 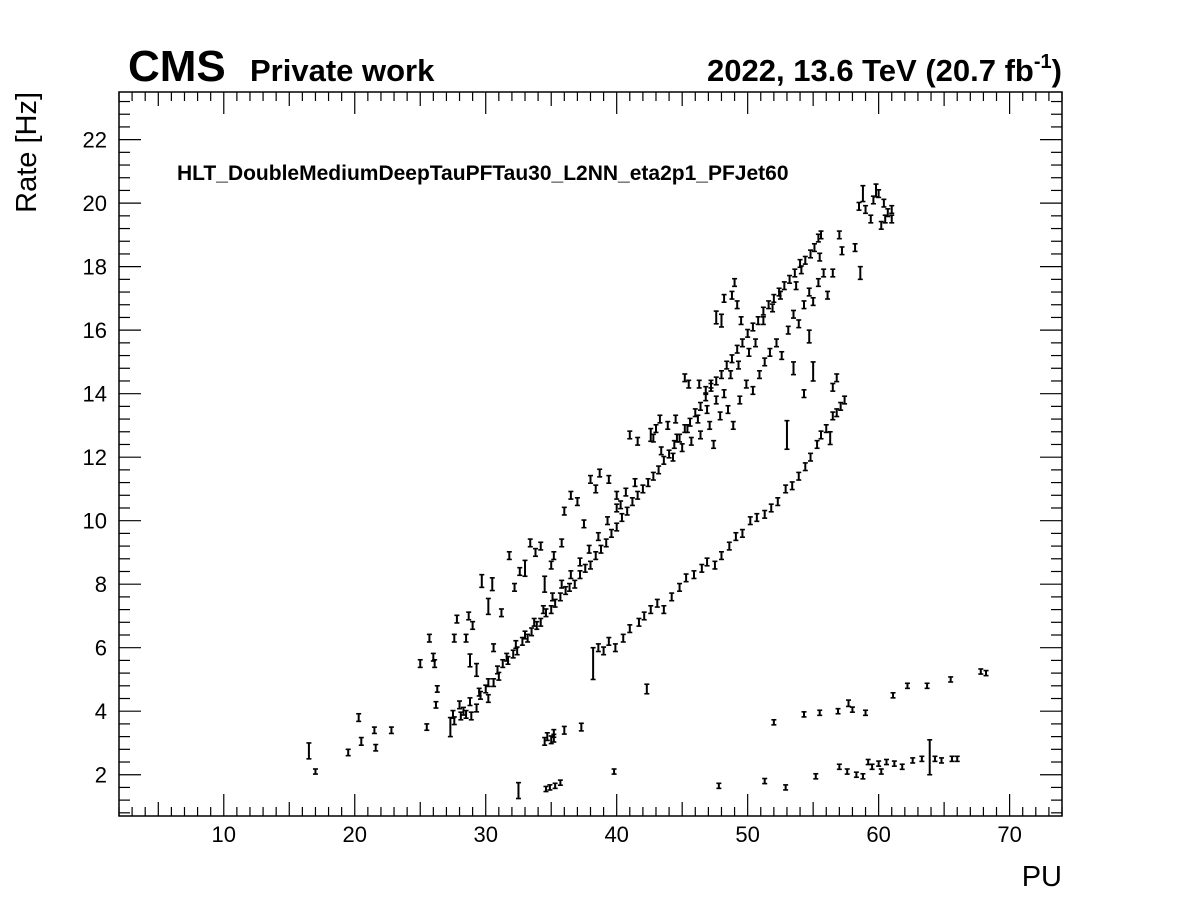 What do you see at coordinates (878, 834) in the screenshot?
I see `x-tick-label: 60` at bounding box center [878, 834].